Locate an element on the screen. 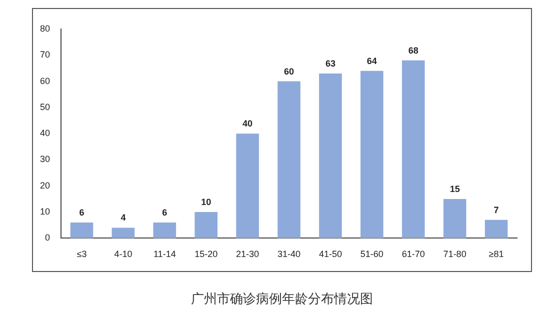 This screenshot has height=320, width=540. y-tick-label: 60 is located at coordinates (45, 81).